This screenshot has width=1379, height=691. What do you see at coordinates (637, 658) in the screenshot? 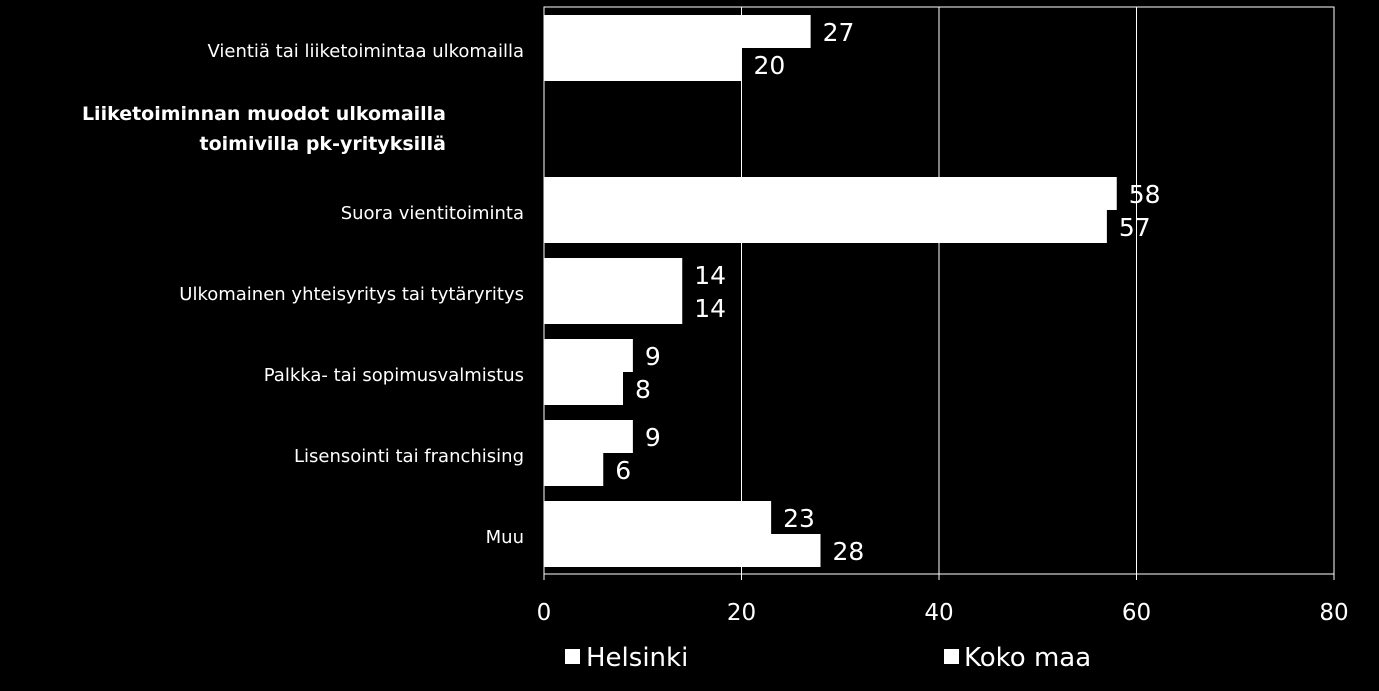
I see `legend-label-helsinki: Helsinki` at bounding box center [637, 658].